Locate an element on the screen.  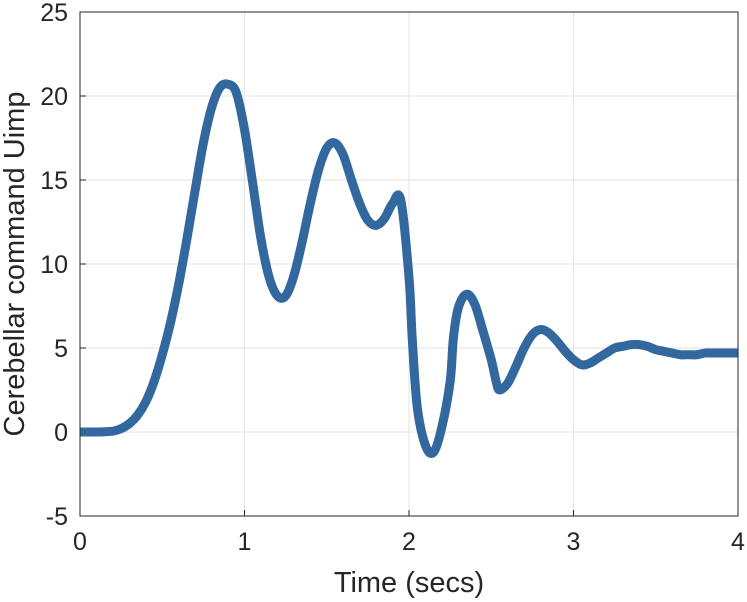
y-tick-label: 0 is located at coordinates (61, 433).